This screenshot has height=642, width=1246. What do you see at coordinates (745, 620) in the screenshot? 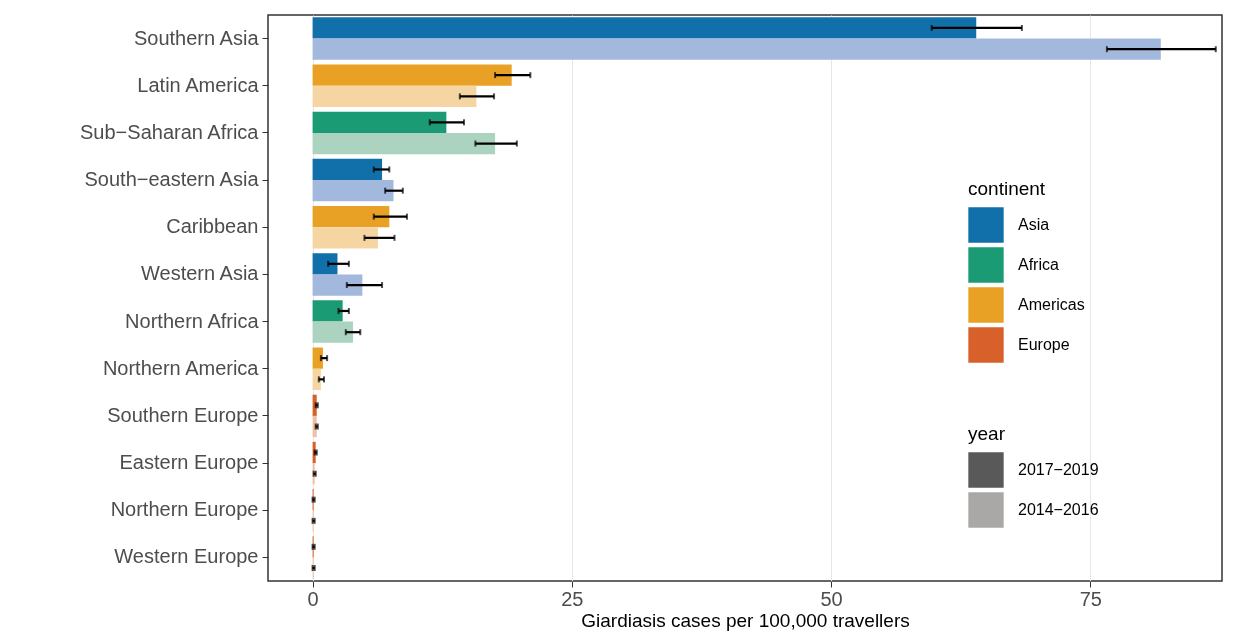
I see `x-axis-title: Giardiasis cases per 100,000 travellers` at bounding box center [745, 620].